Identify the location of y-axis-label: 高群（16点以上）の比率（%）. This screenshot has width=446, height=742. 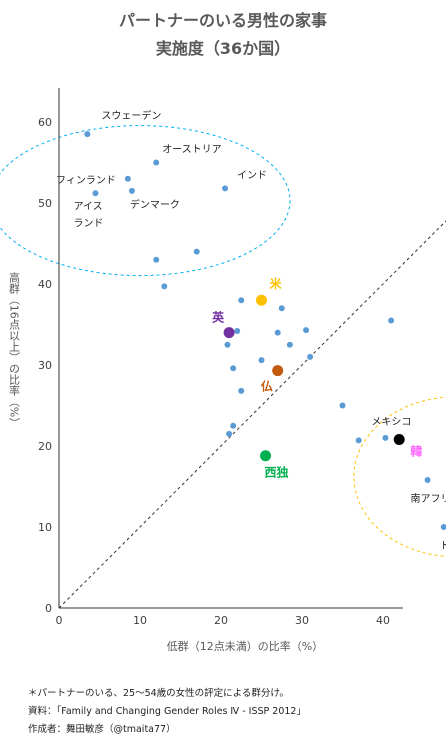
(14, 349).